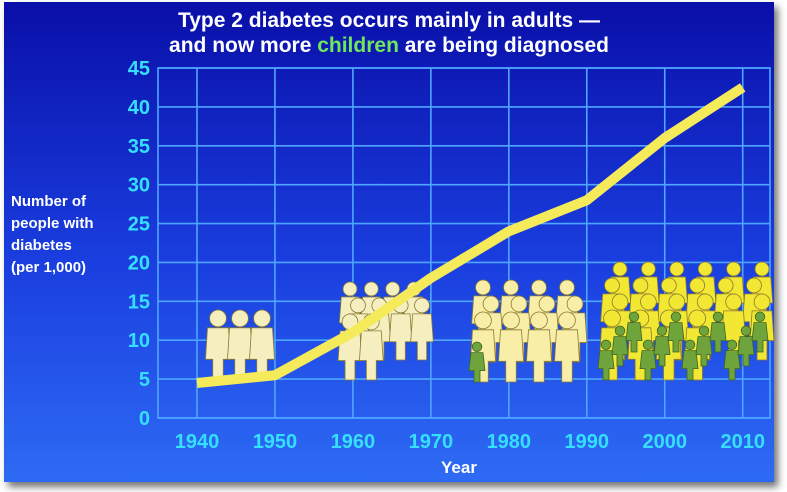  I want to click on x-tick-label: 1980, so click(509, 442).